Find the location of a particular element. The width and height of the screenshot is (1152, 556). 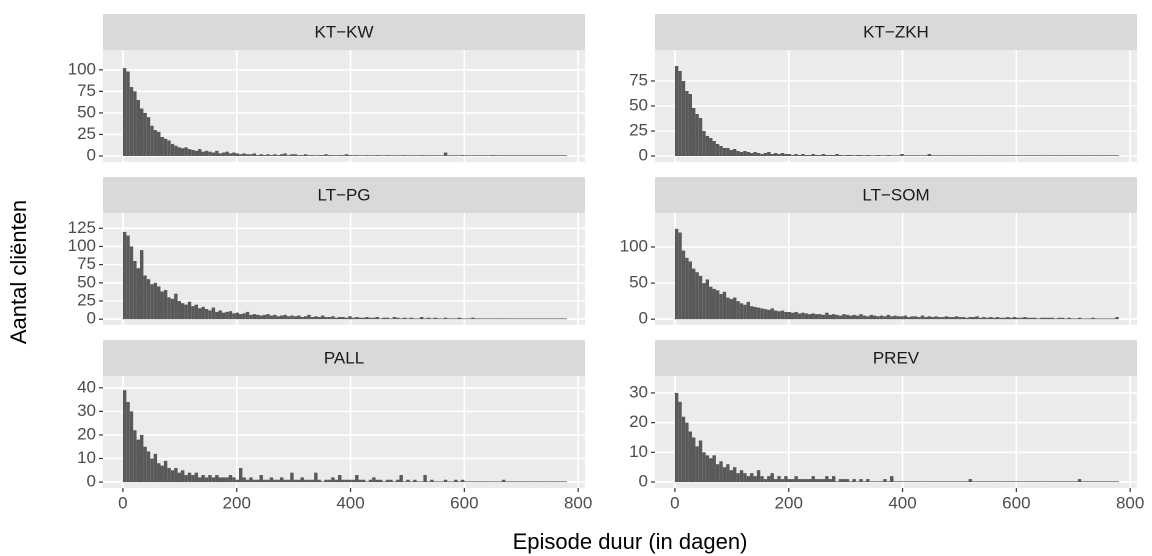

strip-background is located at coordinates (896, 358).